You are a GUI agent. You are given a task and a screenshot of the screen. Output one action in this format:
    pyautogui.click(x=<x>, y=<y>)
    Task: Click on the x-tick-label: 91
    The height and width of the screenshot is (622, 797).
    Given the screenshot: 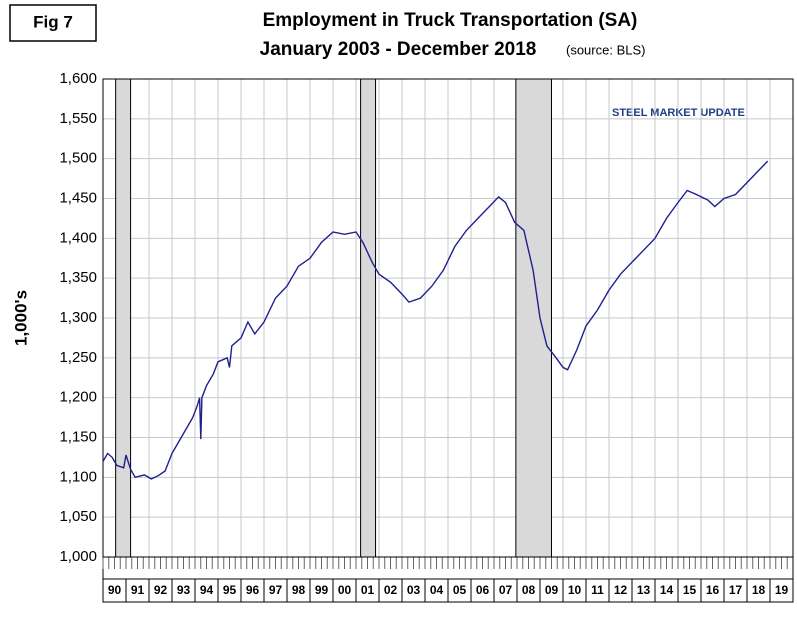 What is the action you would take?
    pyautogui.click(x=138, y=590)
    